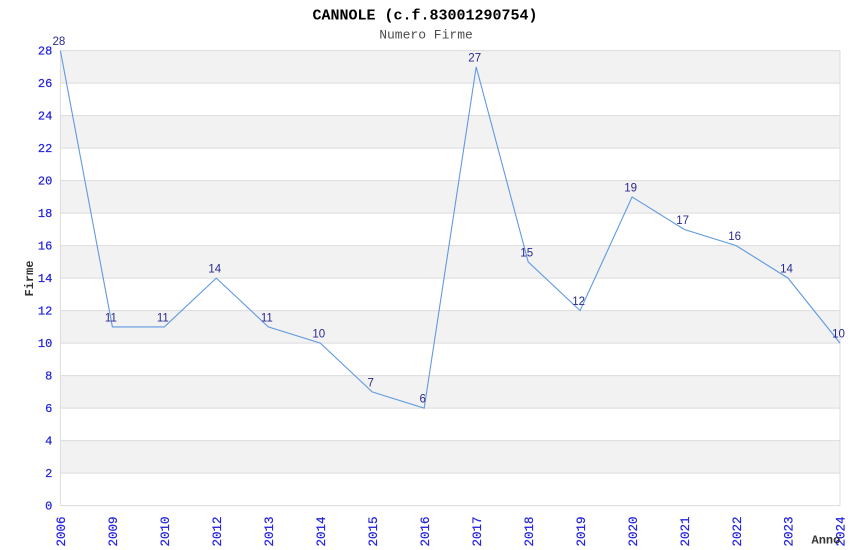 This screenshot has width=850, height=550. What do you see at coordinates (582, 531) in the screenshot?
I see `svg-text: 2019` at bounding box center [582, 531].